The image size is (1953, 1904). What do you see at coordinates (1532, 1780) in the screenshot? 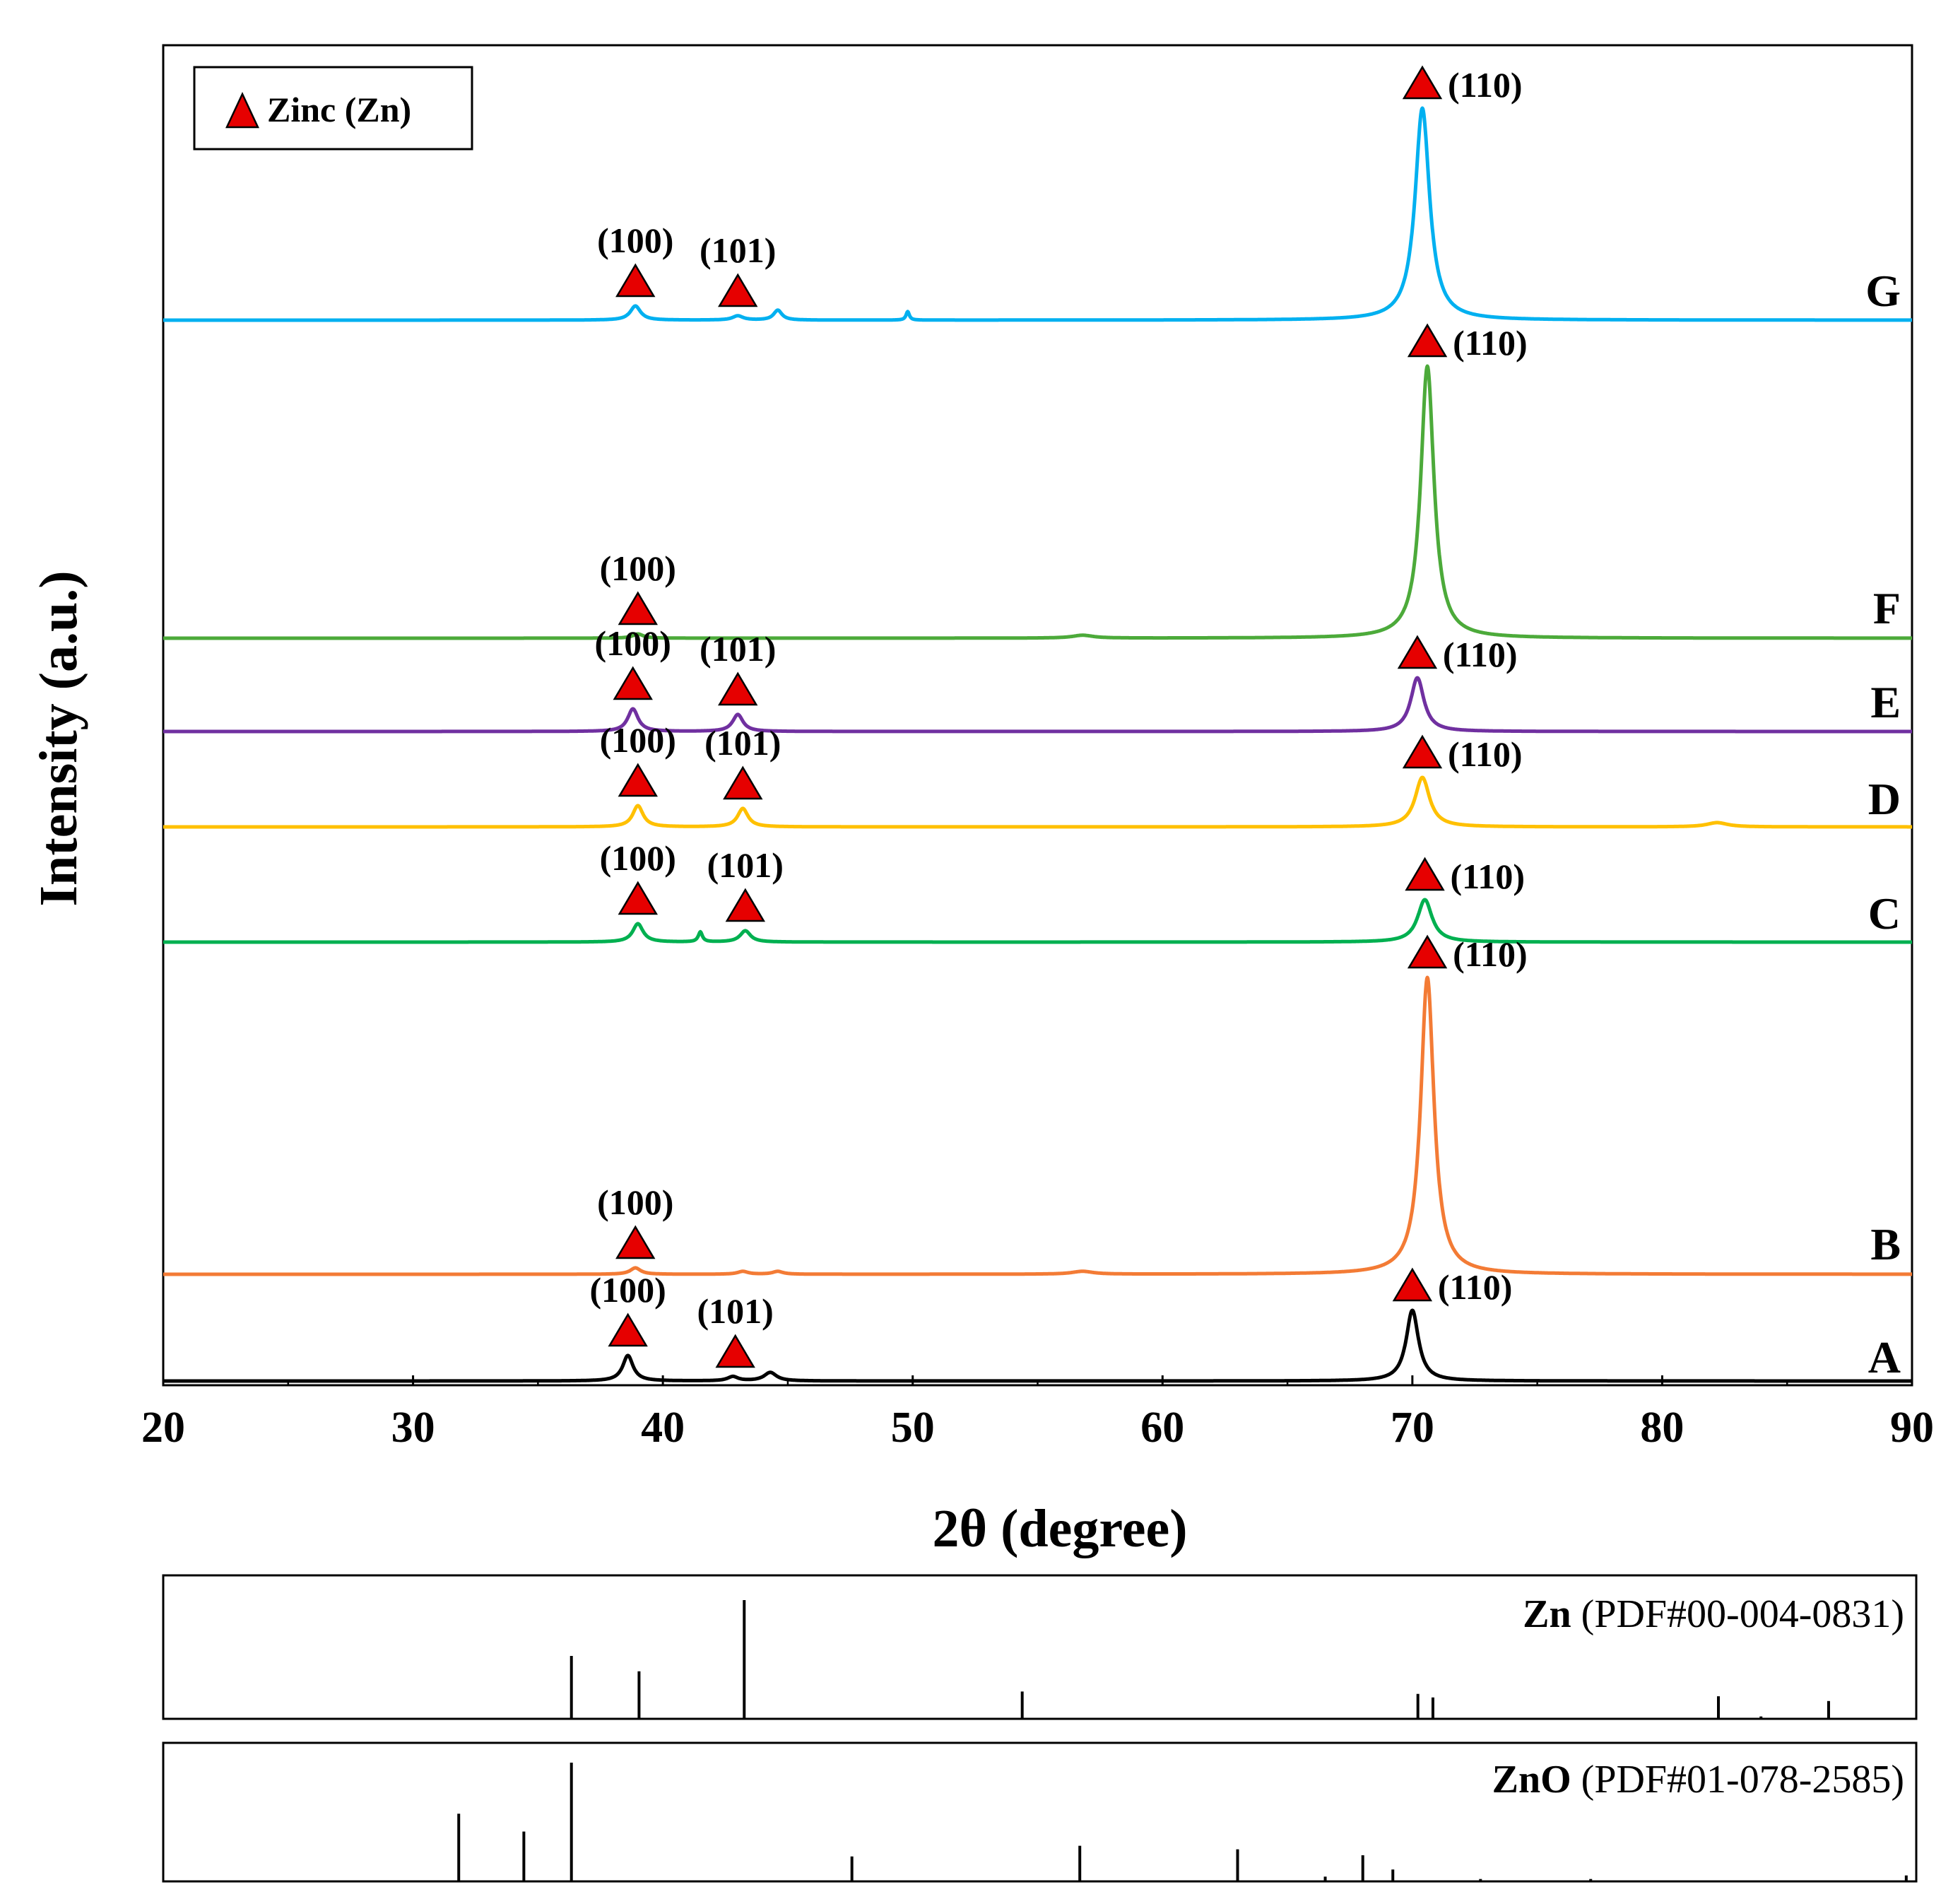
I see `zno-reference-name: ZnO` at bounding box center [1532, 1780].